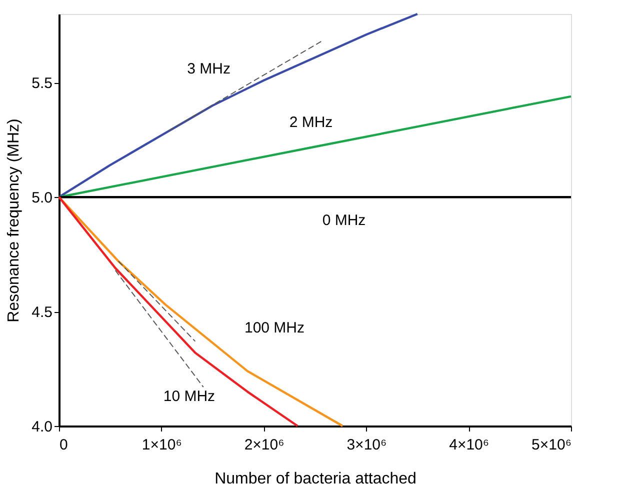  Describe the element at coordinates (189, 396) in the screenshot. I see `series-label: 10 MHz` at that location.